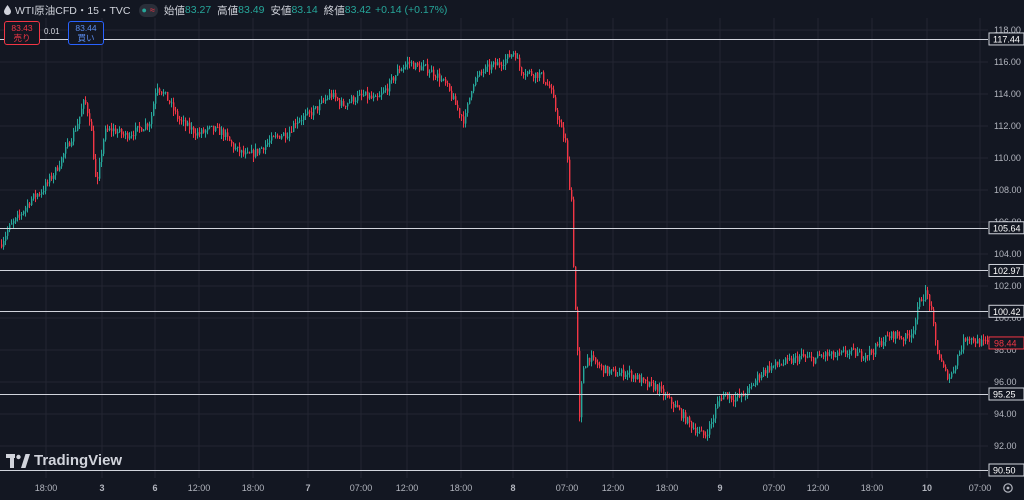  Describe the element at coordinates (927, 488) in the screenshot. I see `x-tick-label: 10` at that location.